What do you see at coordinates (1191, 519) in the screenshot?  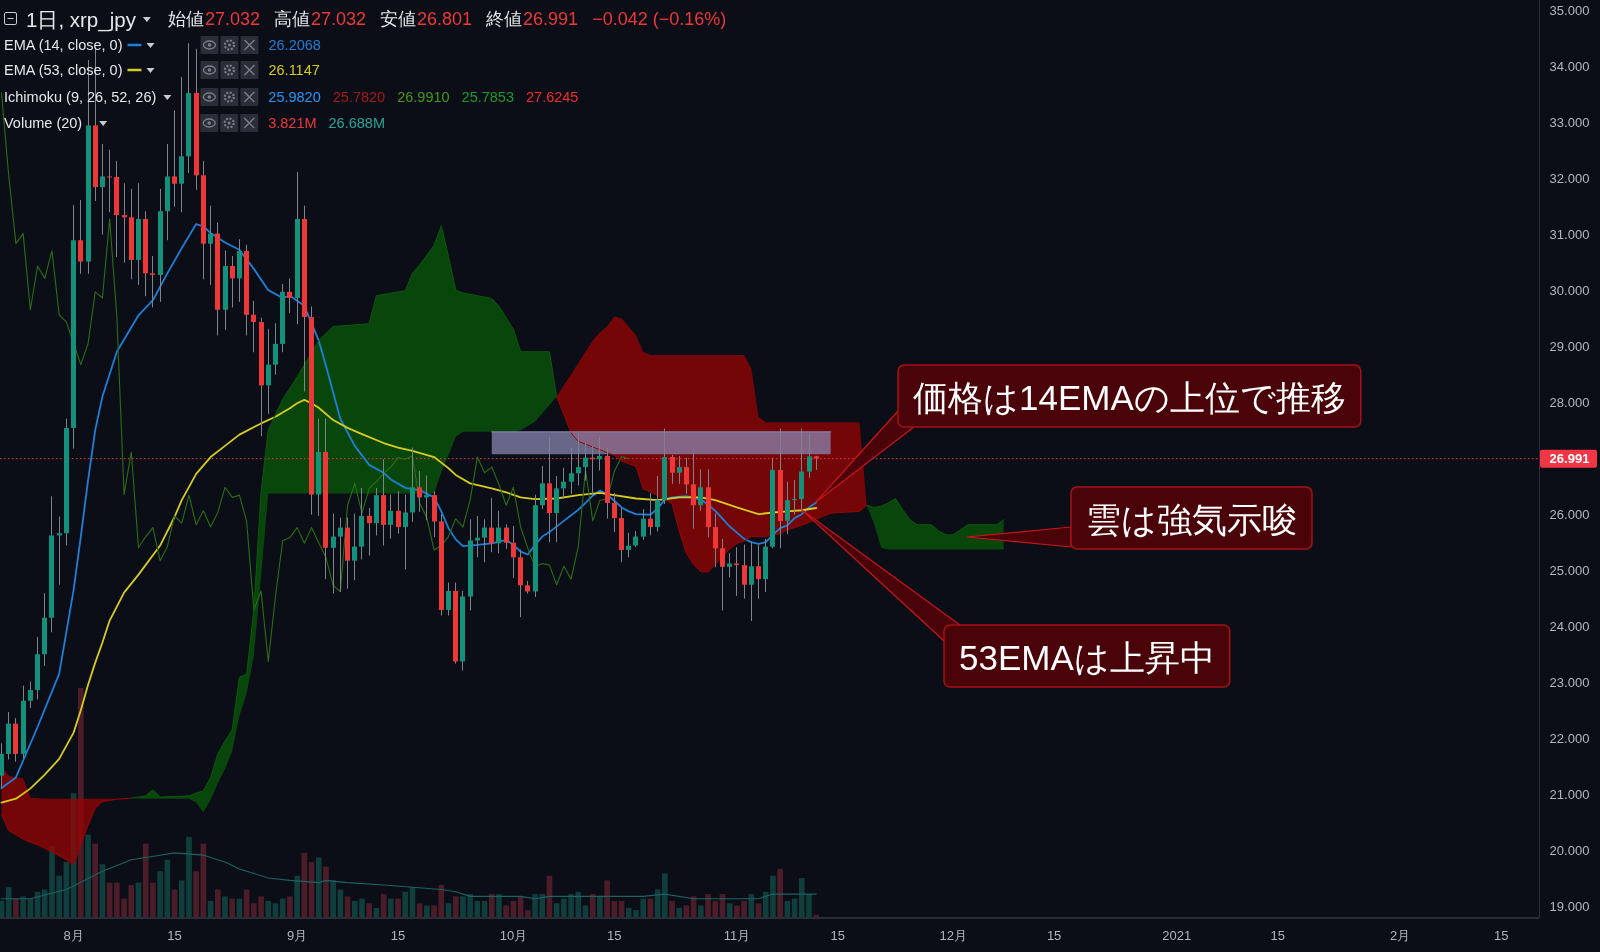 I see `annotation: 雲は強気示唆` at bounding box center [1191, 519].